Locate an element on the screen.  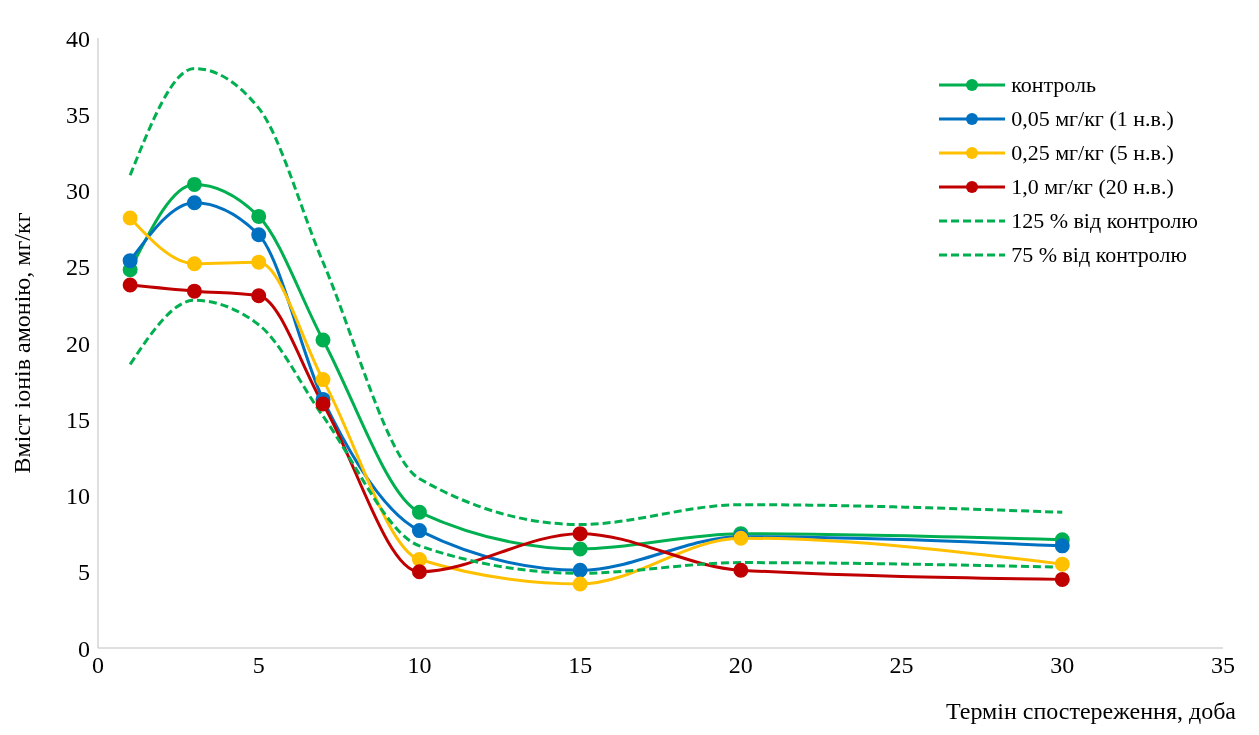
x-tick-label: 20 is located at coordinates (740, 665).